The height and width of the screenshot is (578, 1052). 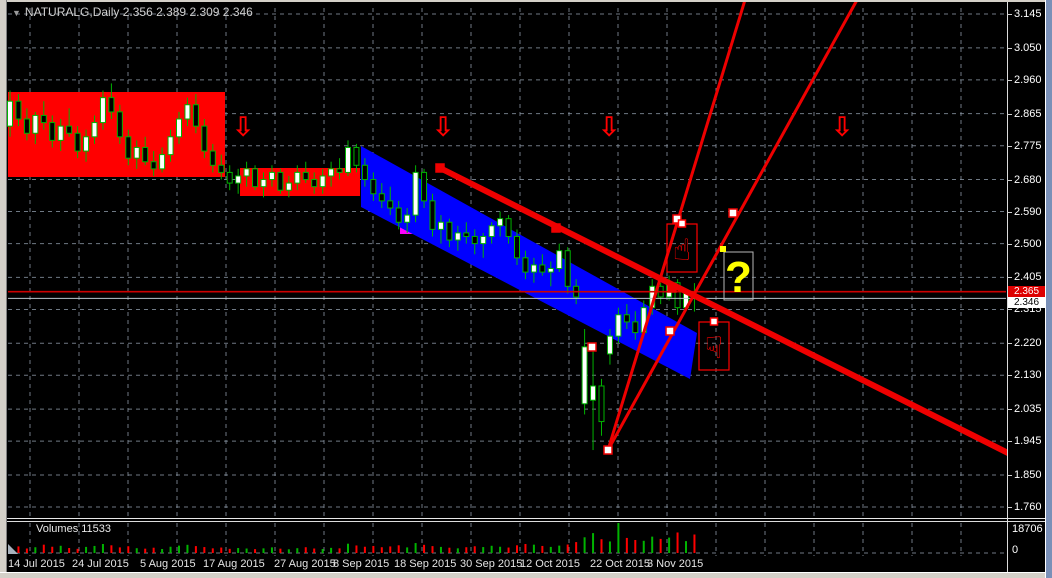 I want to click on pane-separator, so click(x=526, y=520).